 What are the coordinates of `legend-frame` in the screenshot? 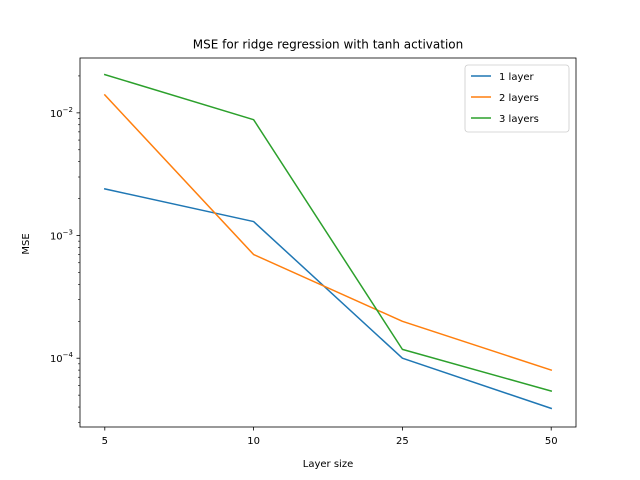 It's located at (517, 98).